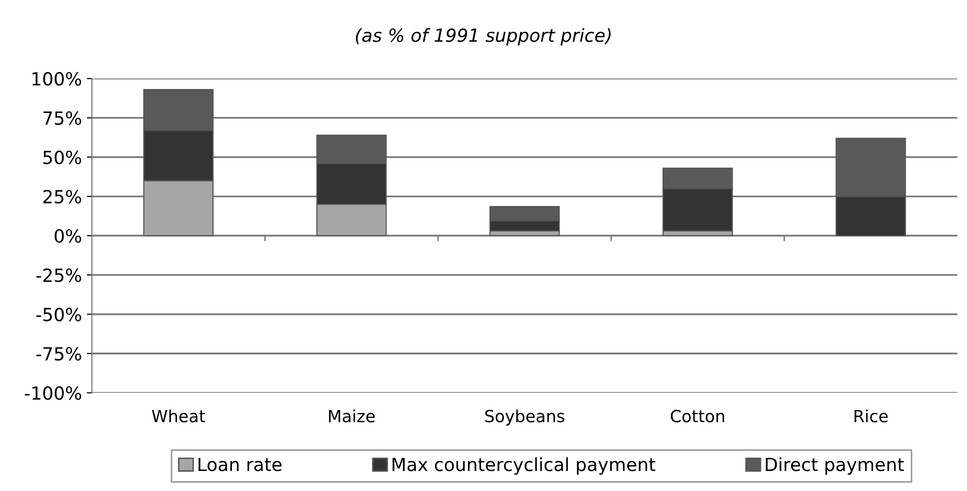 The image size is (967, 491). What do you see at coordinates (352, 415) in the screenshot?
I see `x-tick-label: Maize` at bounding box center [352, 415].